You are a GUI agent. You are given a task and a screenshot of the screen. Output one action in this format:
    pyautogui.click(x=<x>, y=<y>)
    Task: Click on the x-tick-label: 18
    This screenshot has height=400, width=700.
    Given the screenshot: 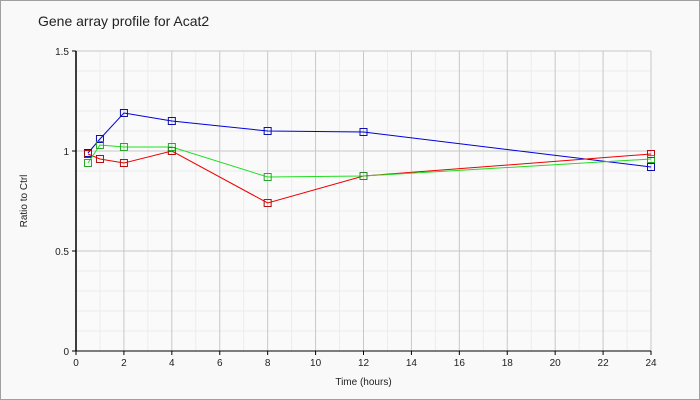 What is the action you would take?
    pyautogui.click(x=508, y=363)
    